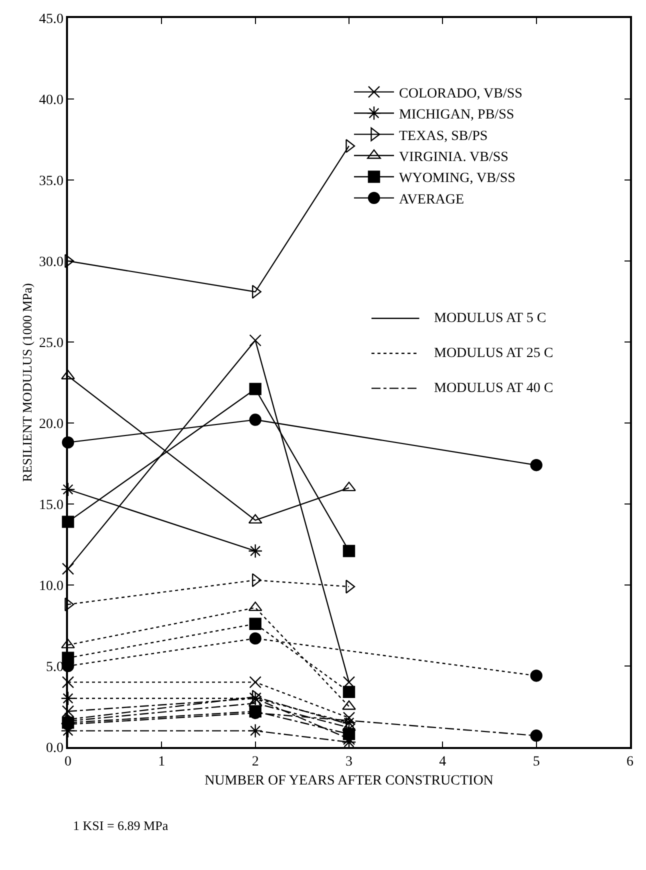 This screenshot has width=646, height=870. Describe the element at coordinates (630, 762) in the screenshot. I see `x-tick-label: 6` at that location.